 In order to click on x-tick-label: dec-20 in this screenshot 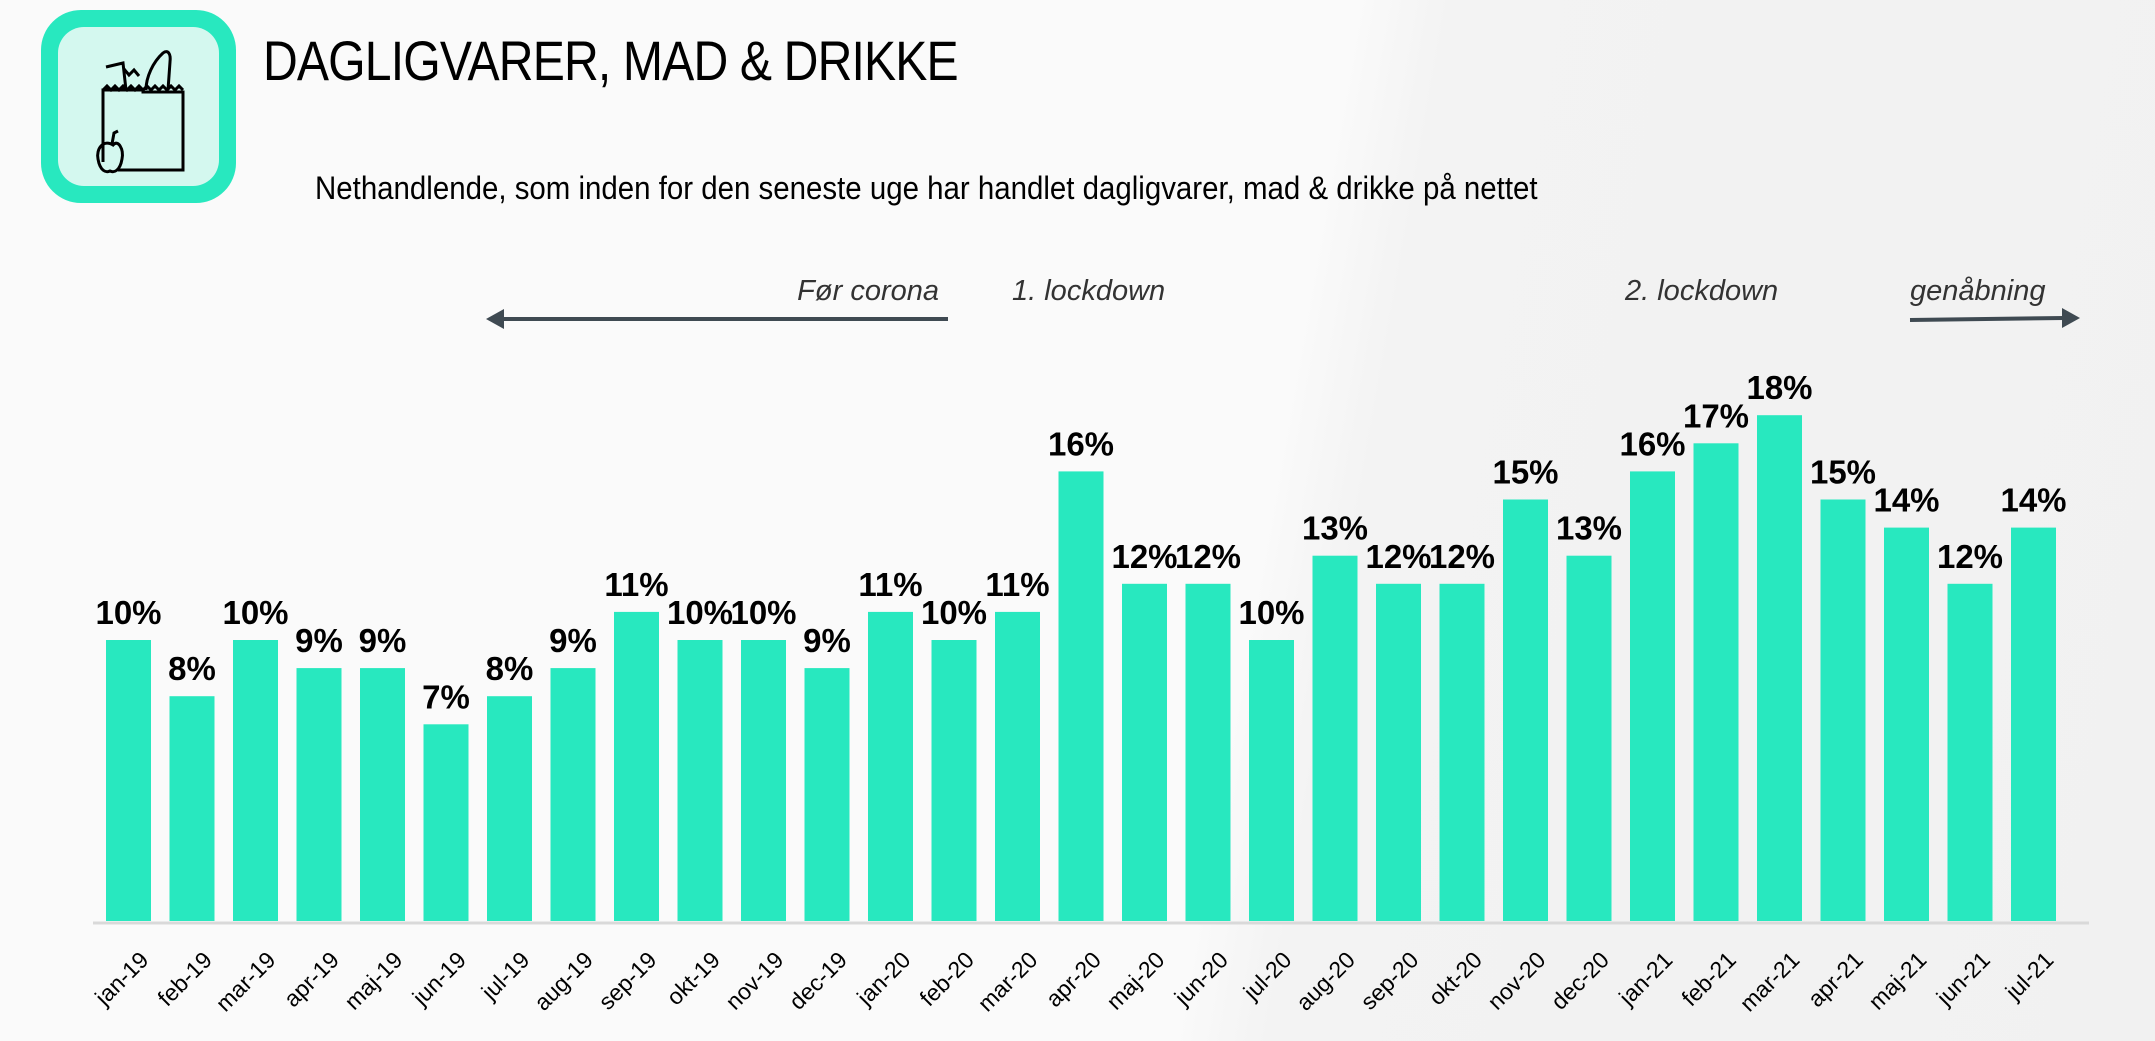, I will do `click(1580, 981)`.